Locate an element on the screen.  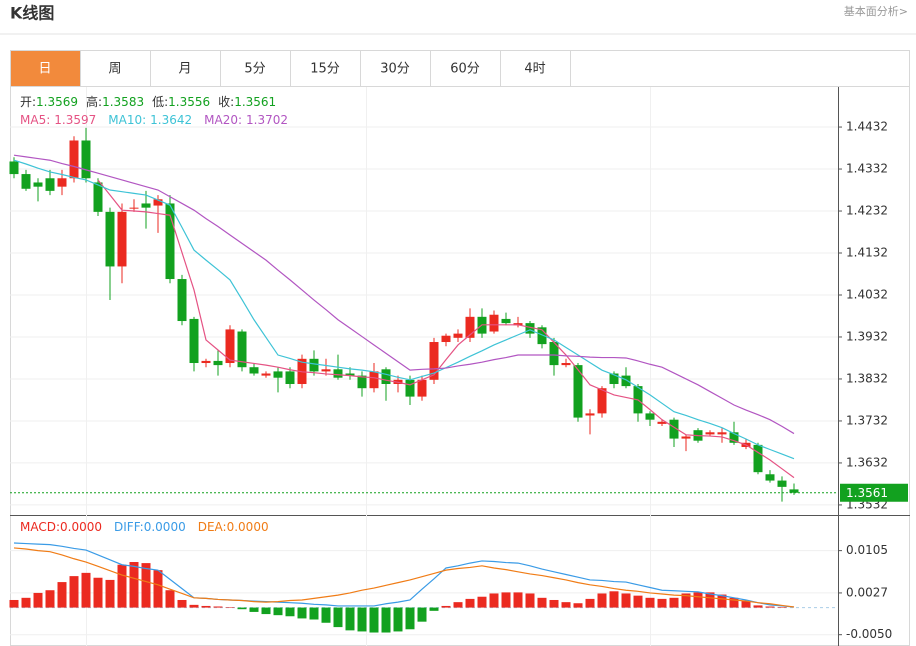
page-title: K线图 is located at coordinates (32, 13).